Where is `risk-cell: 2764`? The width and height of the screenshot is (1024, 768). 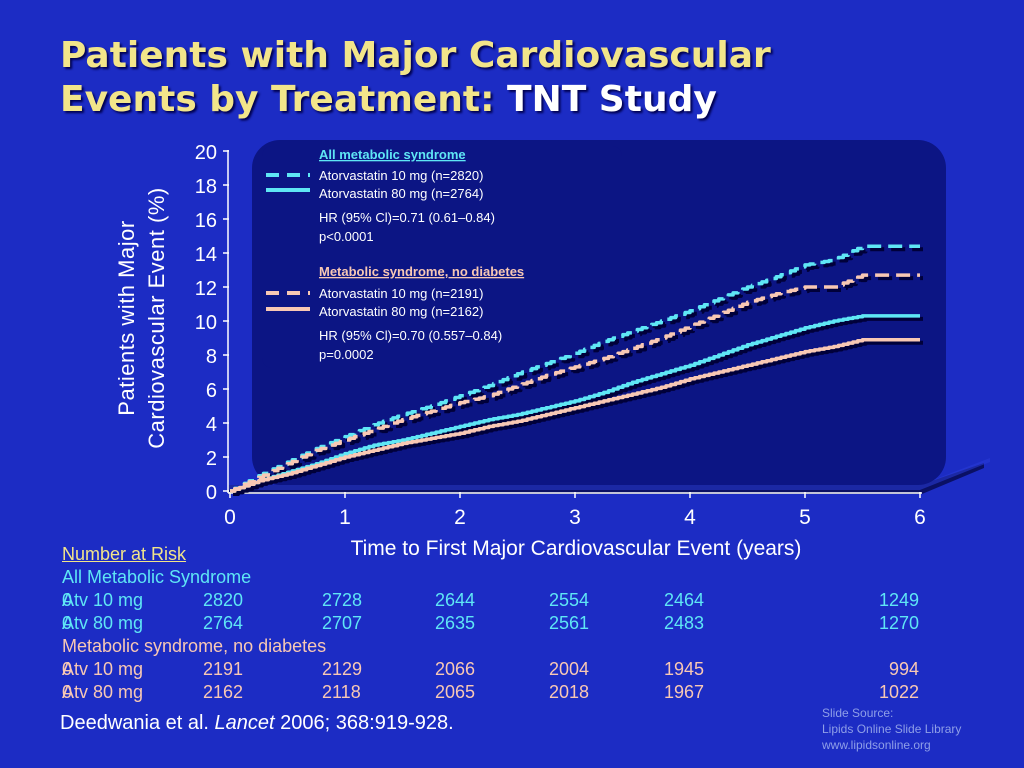
risk-cell: 2764 is located at coordinates (223, 623).